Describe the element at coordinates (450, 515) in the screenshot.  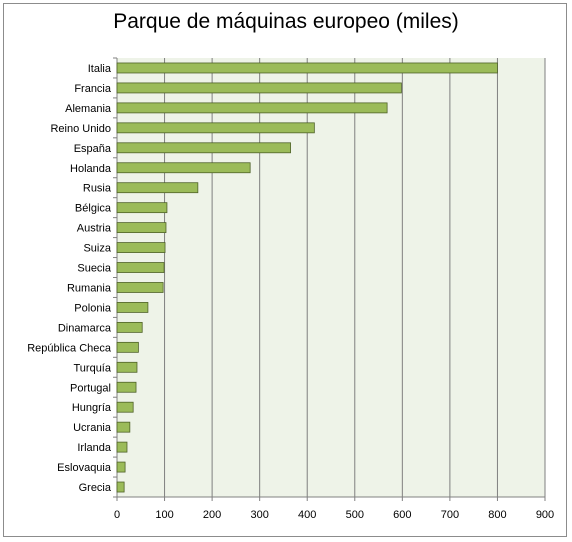
I see `x-tick-label: 700` at that location.